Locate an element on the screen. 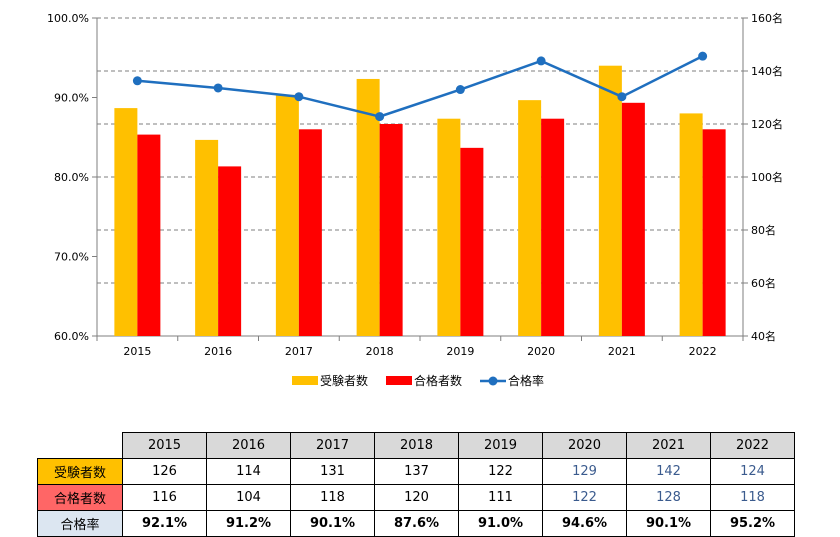 Image resolution: width=840 pixels, height=537 pixels. table-cell: 126 is located at coordinates (164, 471).